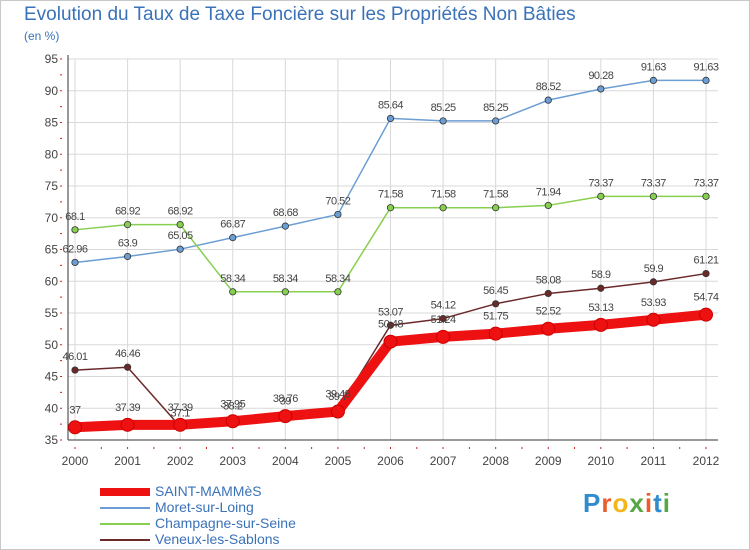 The image size is (750, 550). Describe the element at coordinates (125, 492) in the screenshot. I see `legend-swatch-saint-mammes` at that location.